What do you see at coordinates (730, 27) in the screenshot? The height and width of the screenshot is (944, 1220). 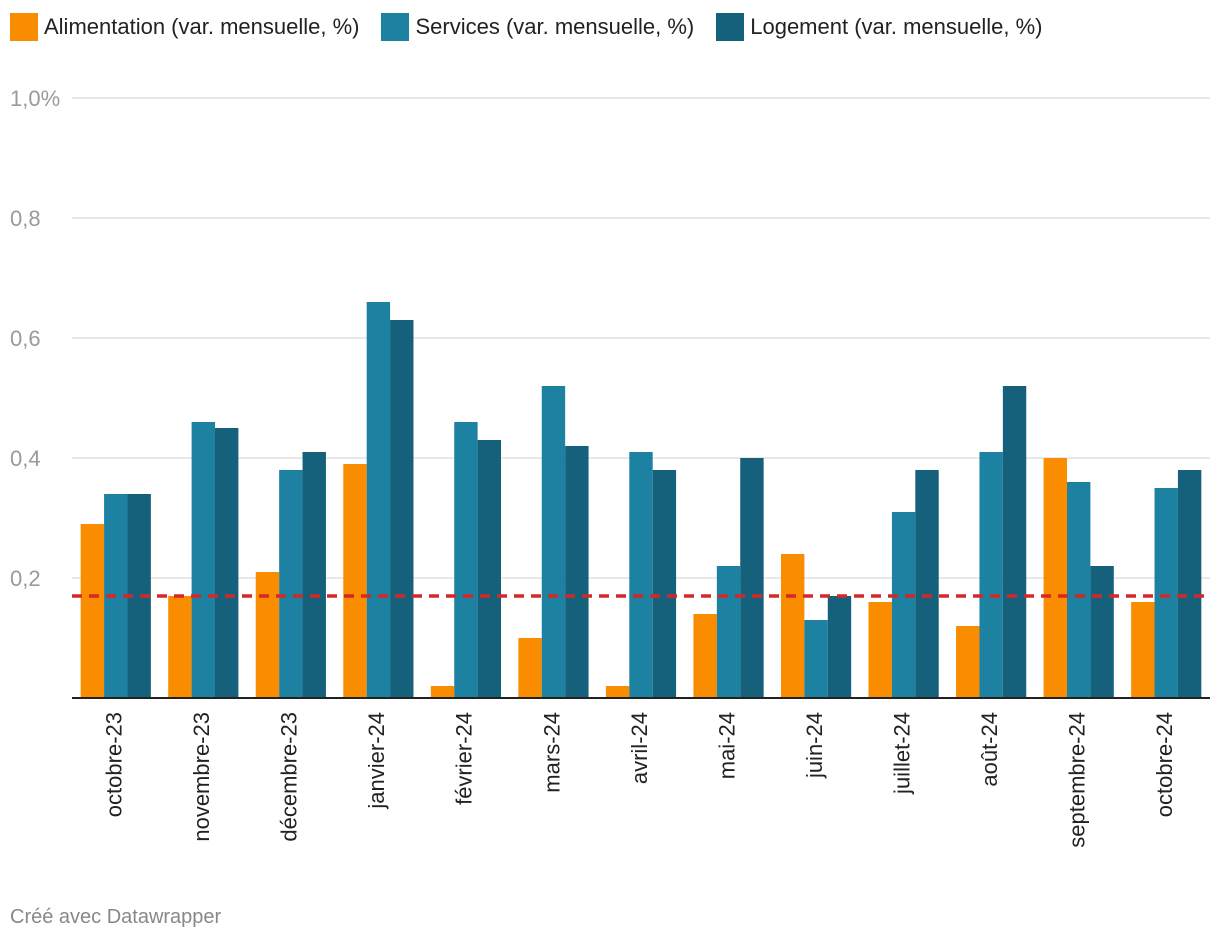 I see `legend-swatch-logement` at bounding box center [730, 27].